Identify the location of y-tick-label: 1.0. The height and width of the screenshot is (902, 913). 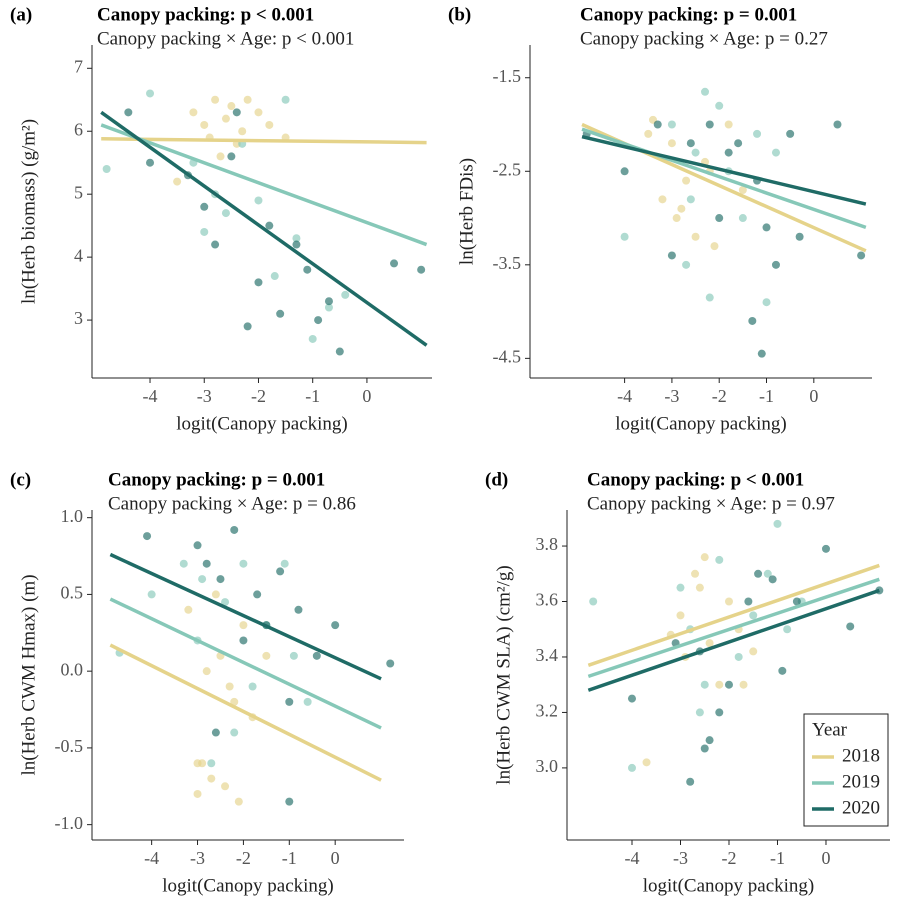
(72, 516).